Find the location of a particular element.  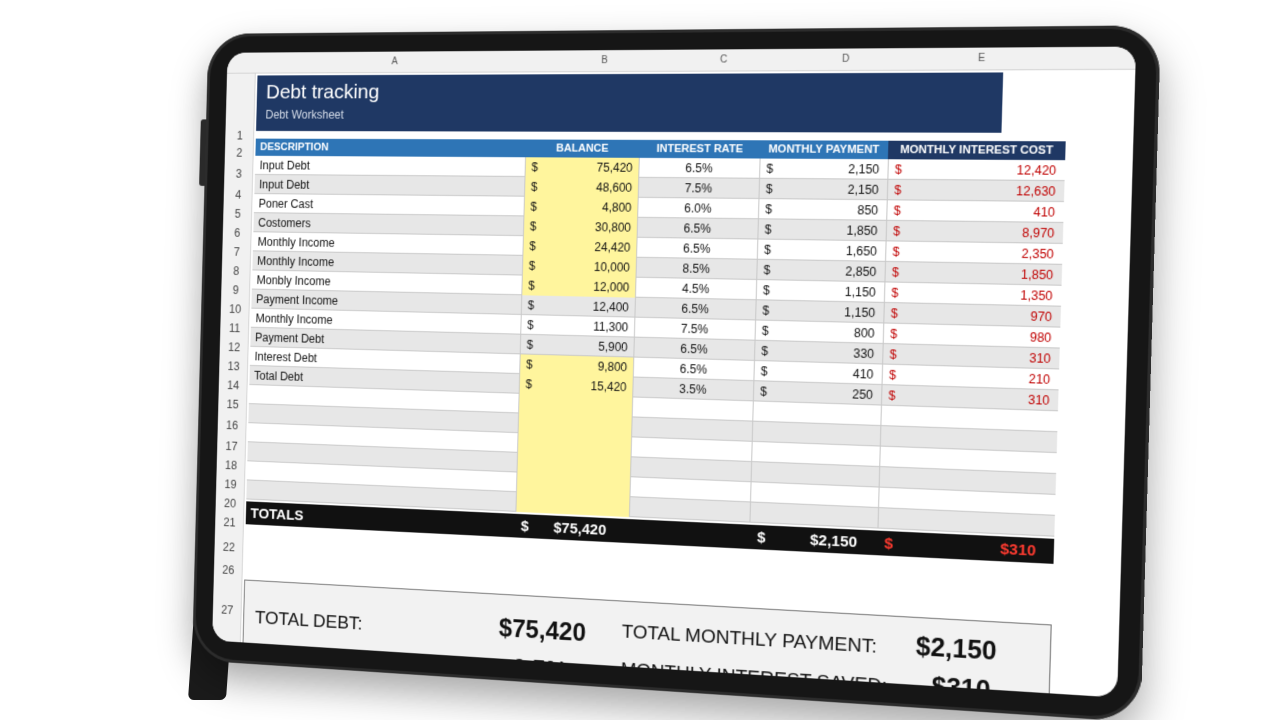

cell-balance: $12,400 is located at coordinates (578, 306).